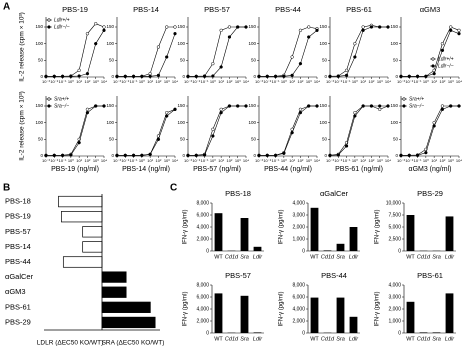 This screenshot has width=474, height=357. Describe the element at coordinates (416, 99) in the screenshot. I see `legend-label: Sra+/+` at that location.